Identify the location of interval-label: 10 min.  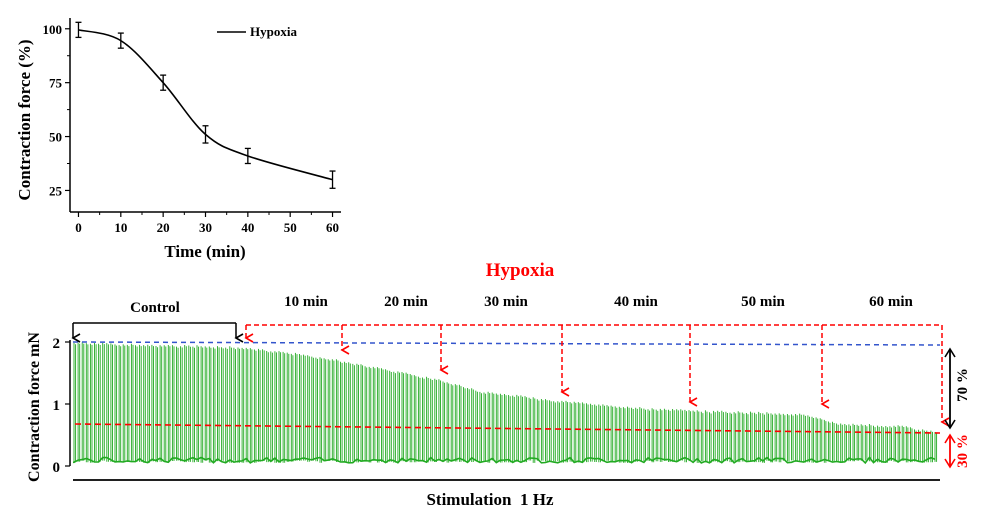
(306, 302).